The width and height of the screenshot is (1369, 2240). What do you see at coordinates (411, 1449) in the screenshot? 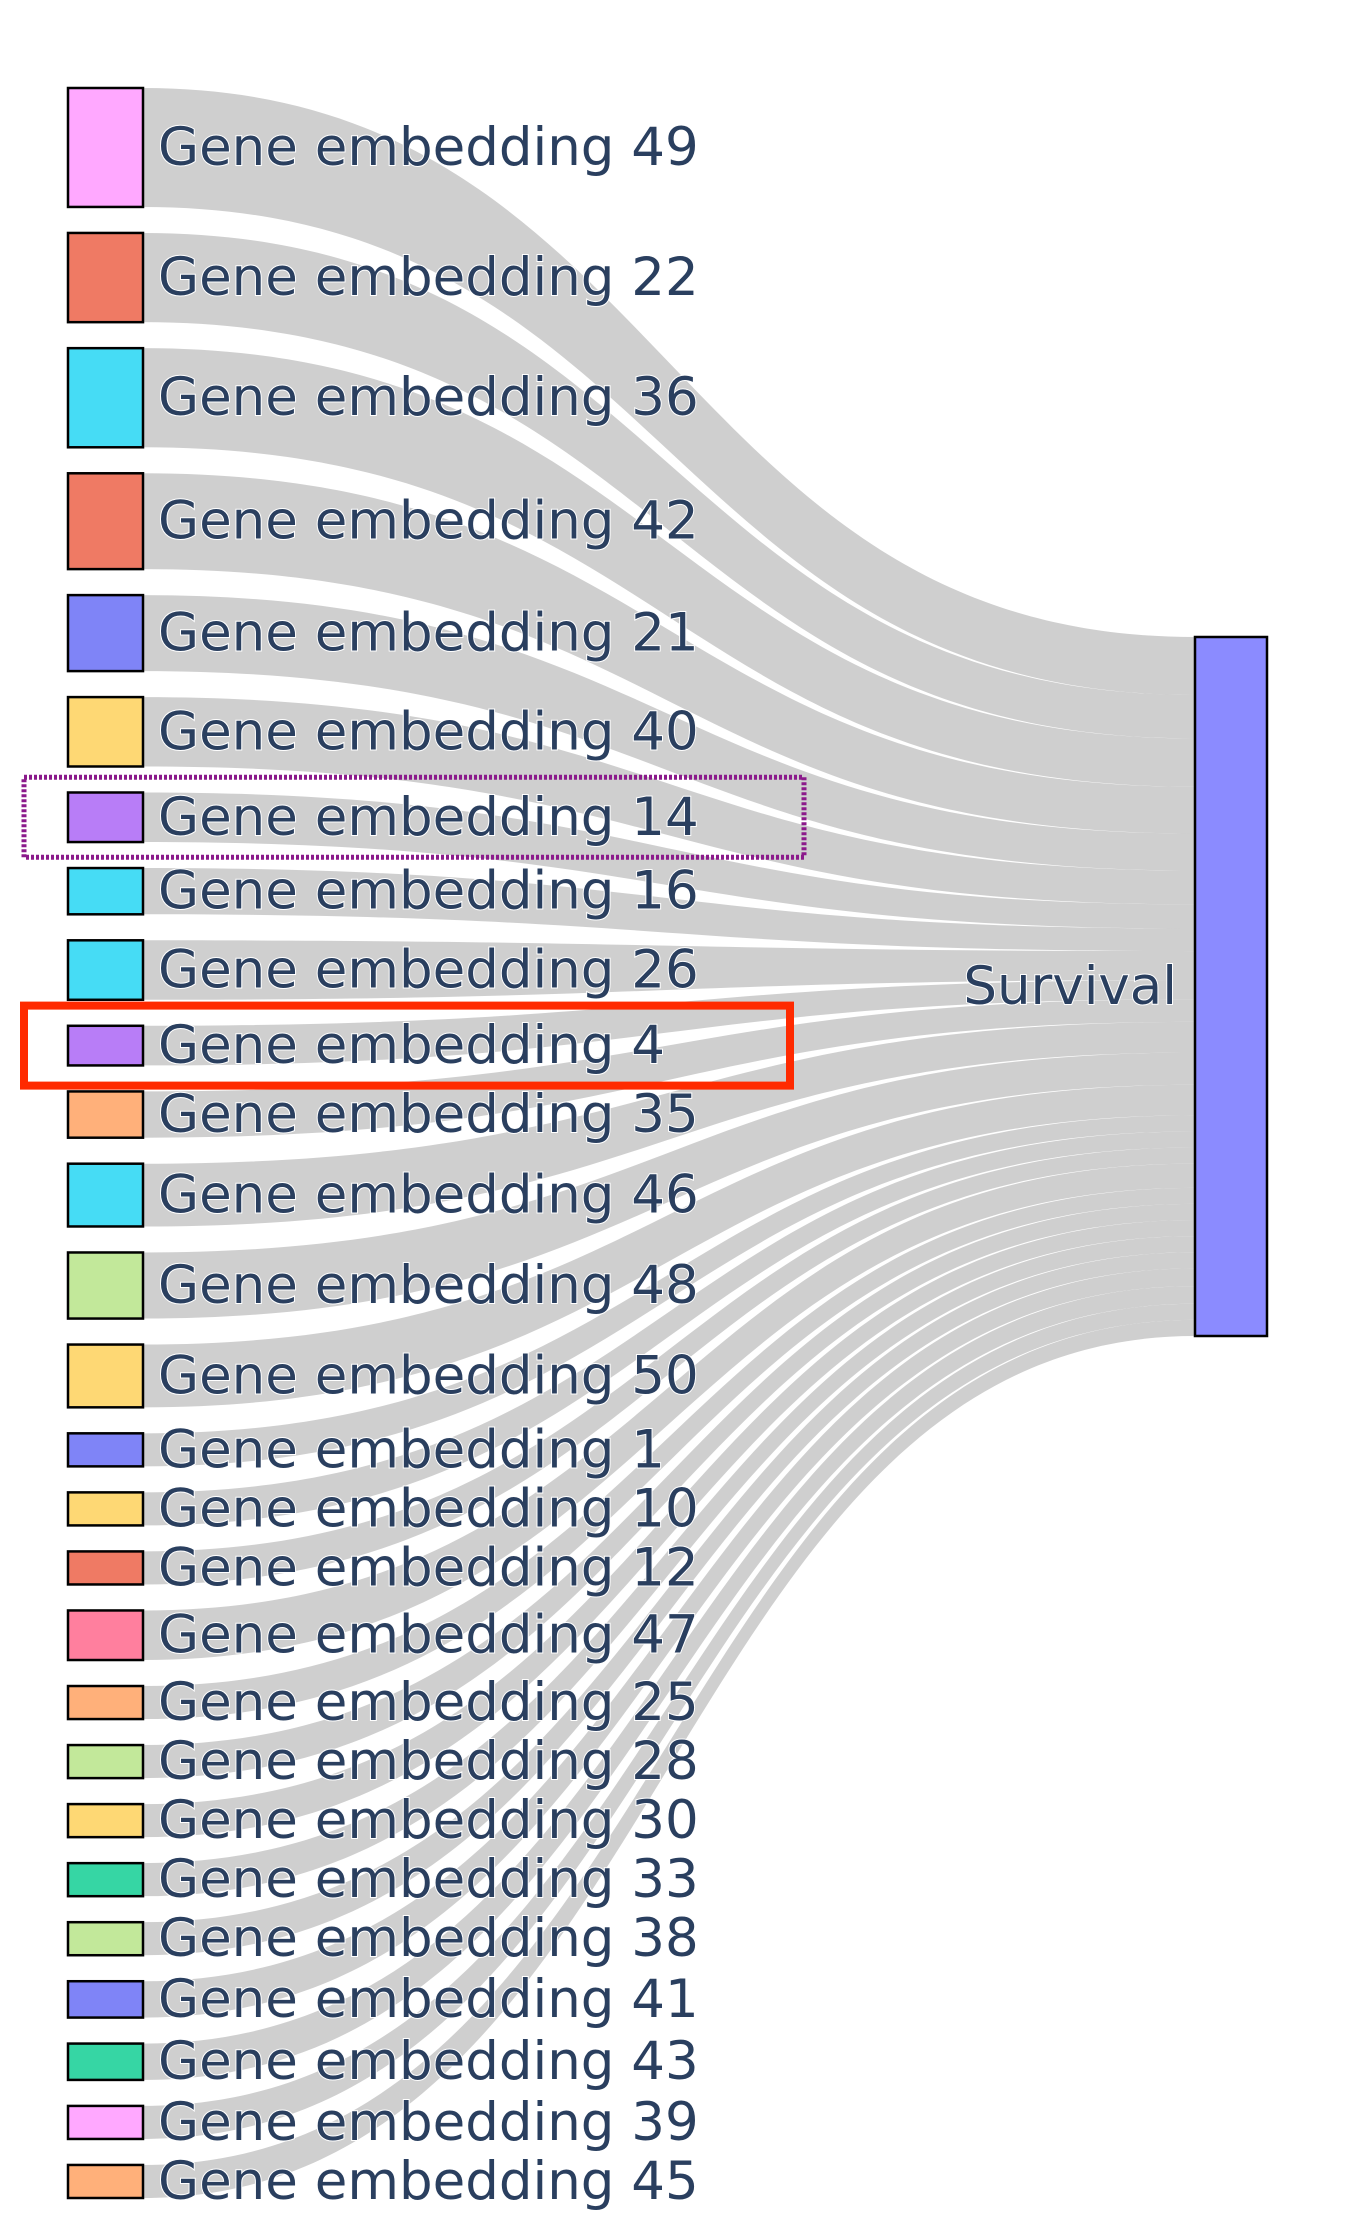
I see `source-node-label: Gene embedding 1` at bounding box center [411, 1449].